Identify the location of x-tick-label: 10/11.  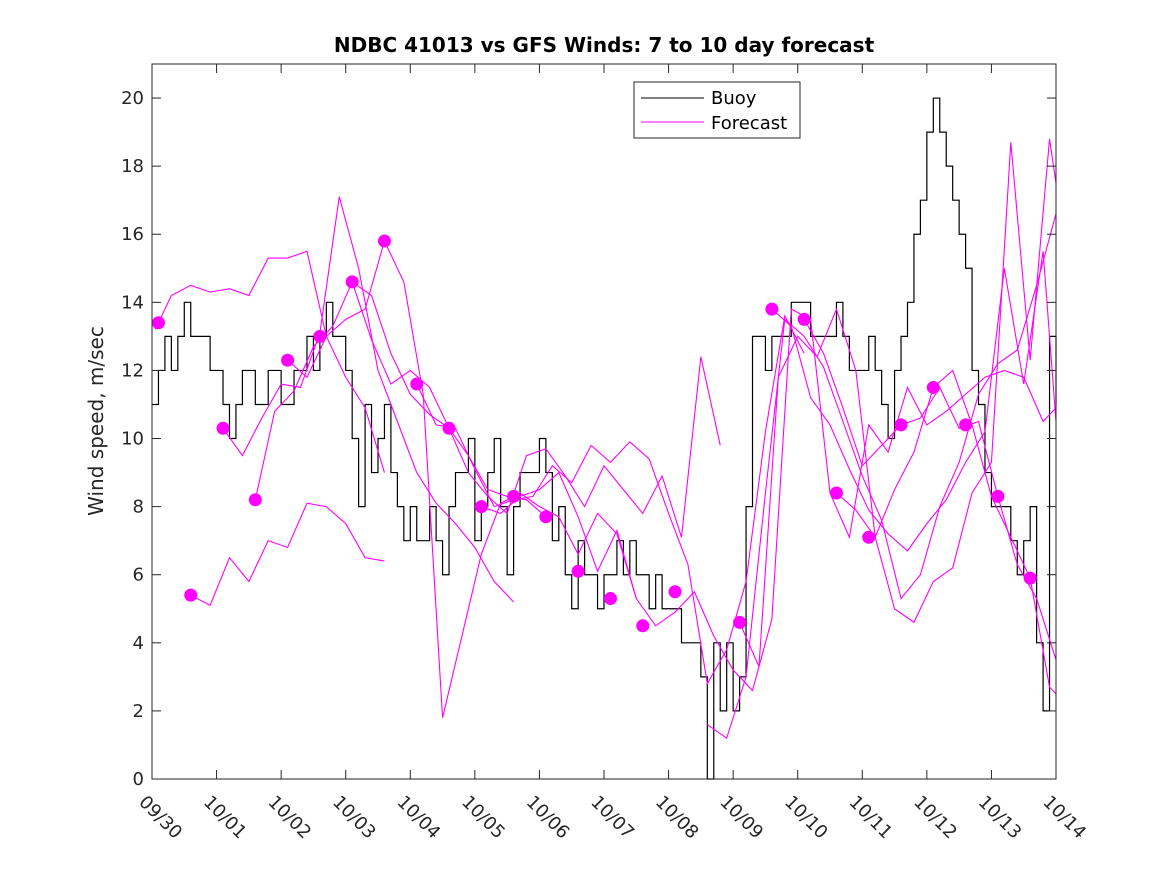
(871, 818).